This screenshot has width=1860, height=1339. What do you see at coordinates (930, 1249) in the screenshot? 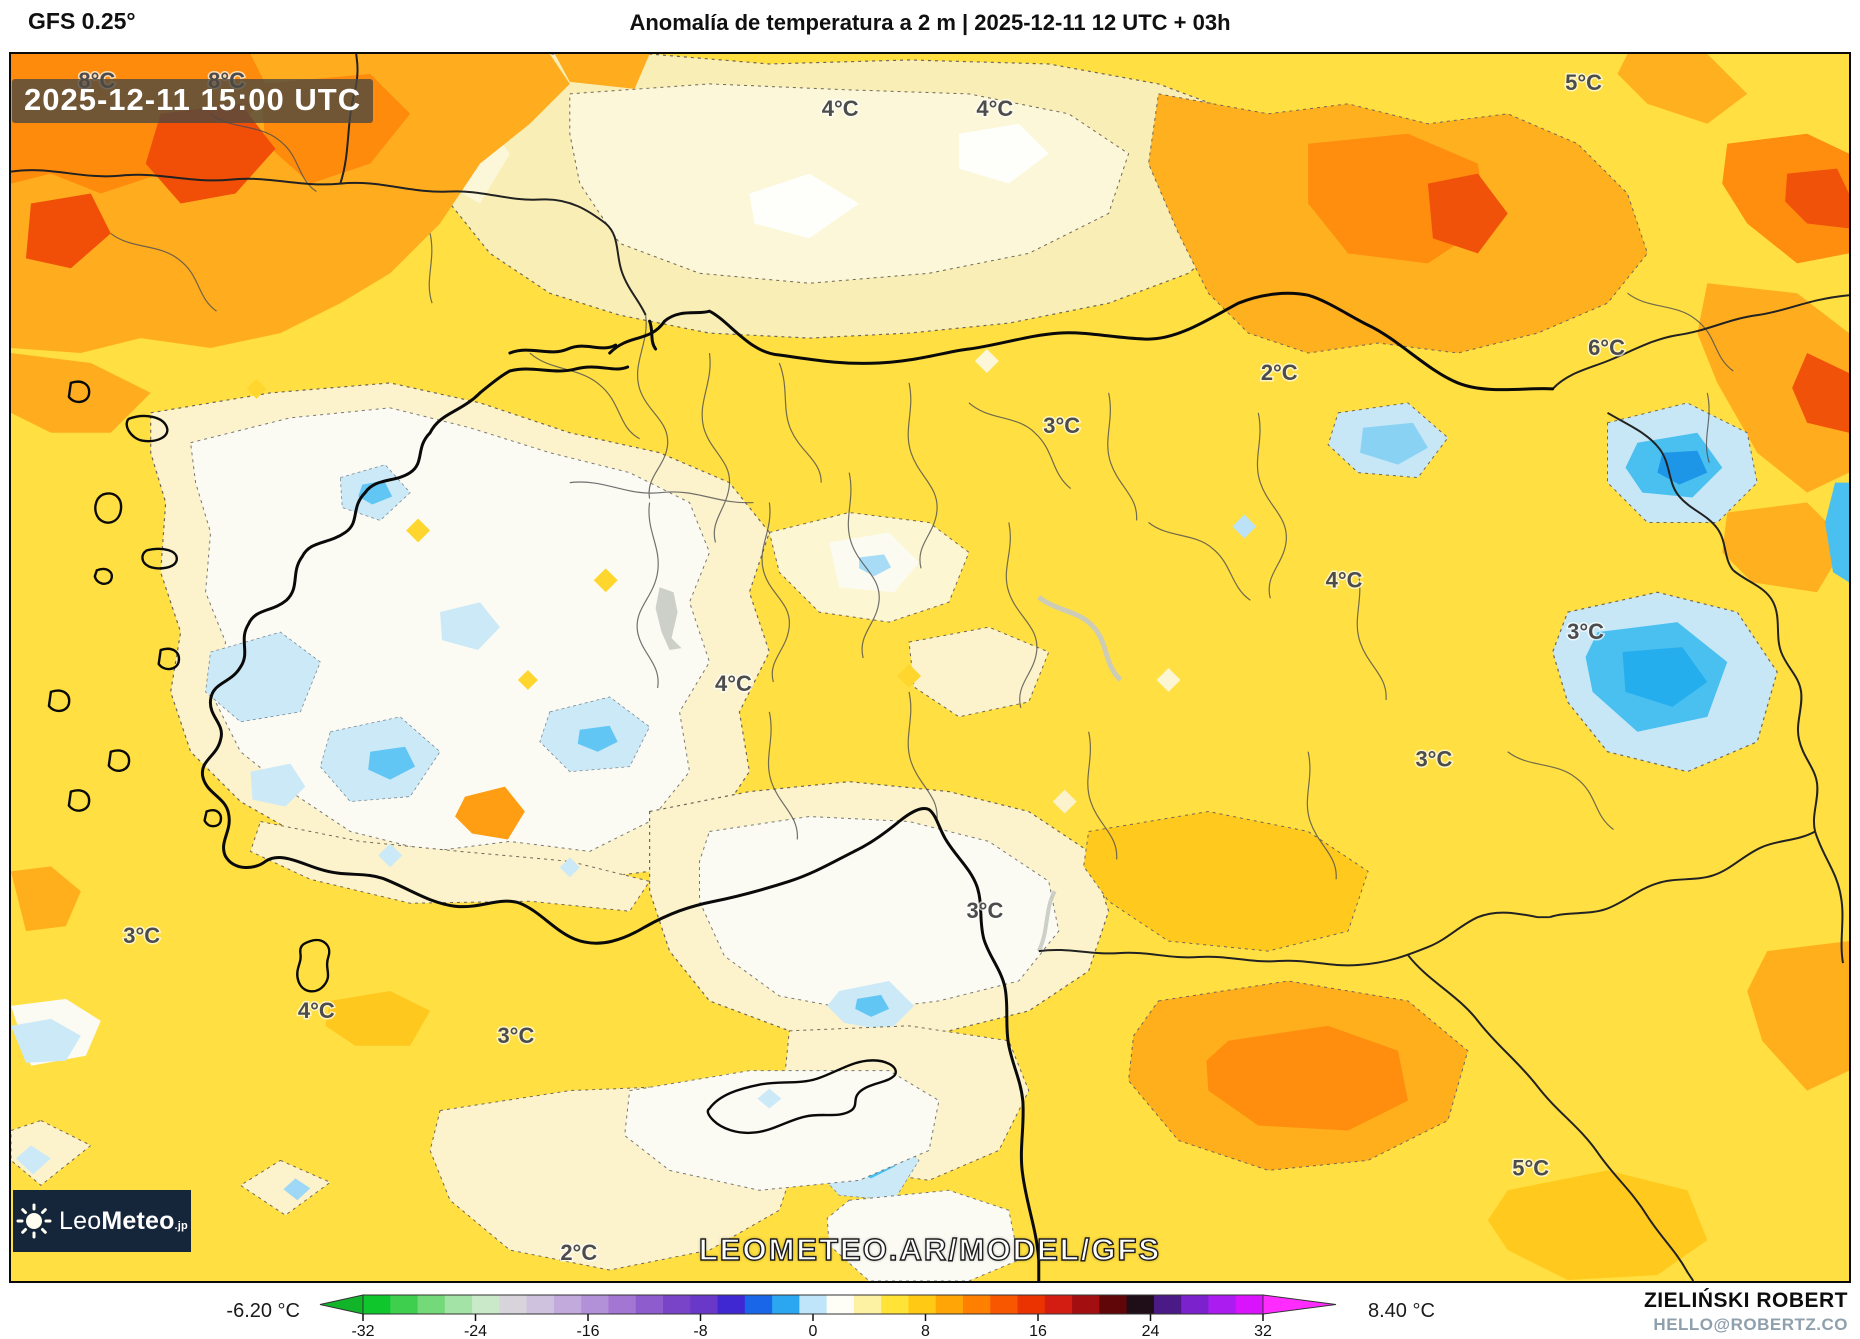
I see `watermark: LEOMETEO.AR/MODEL/GFS` at bounding box center [930, 1249].